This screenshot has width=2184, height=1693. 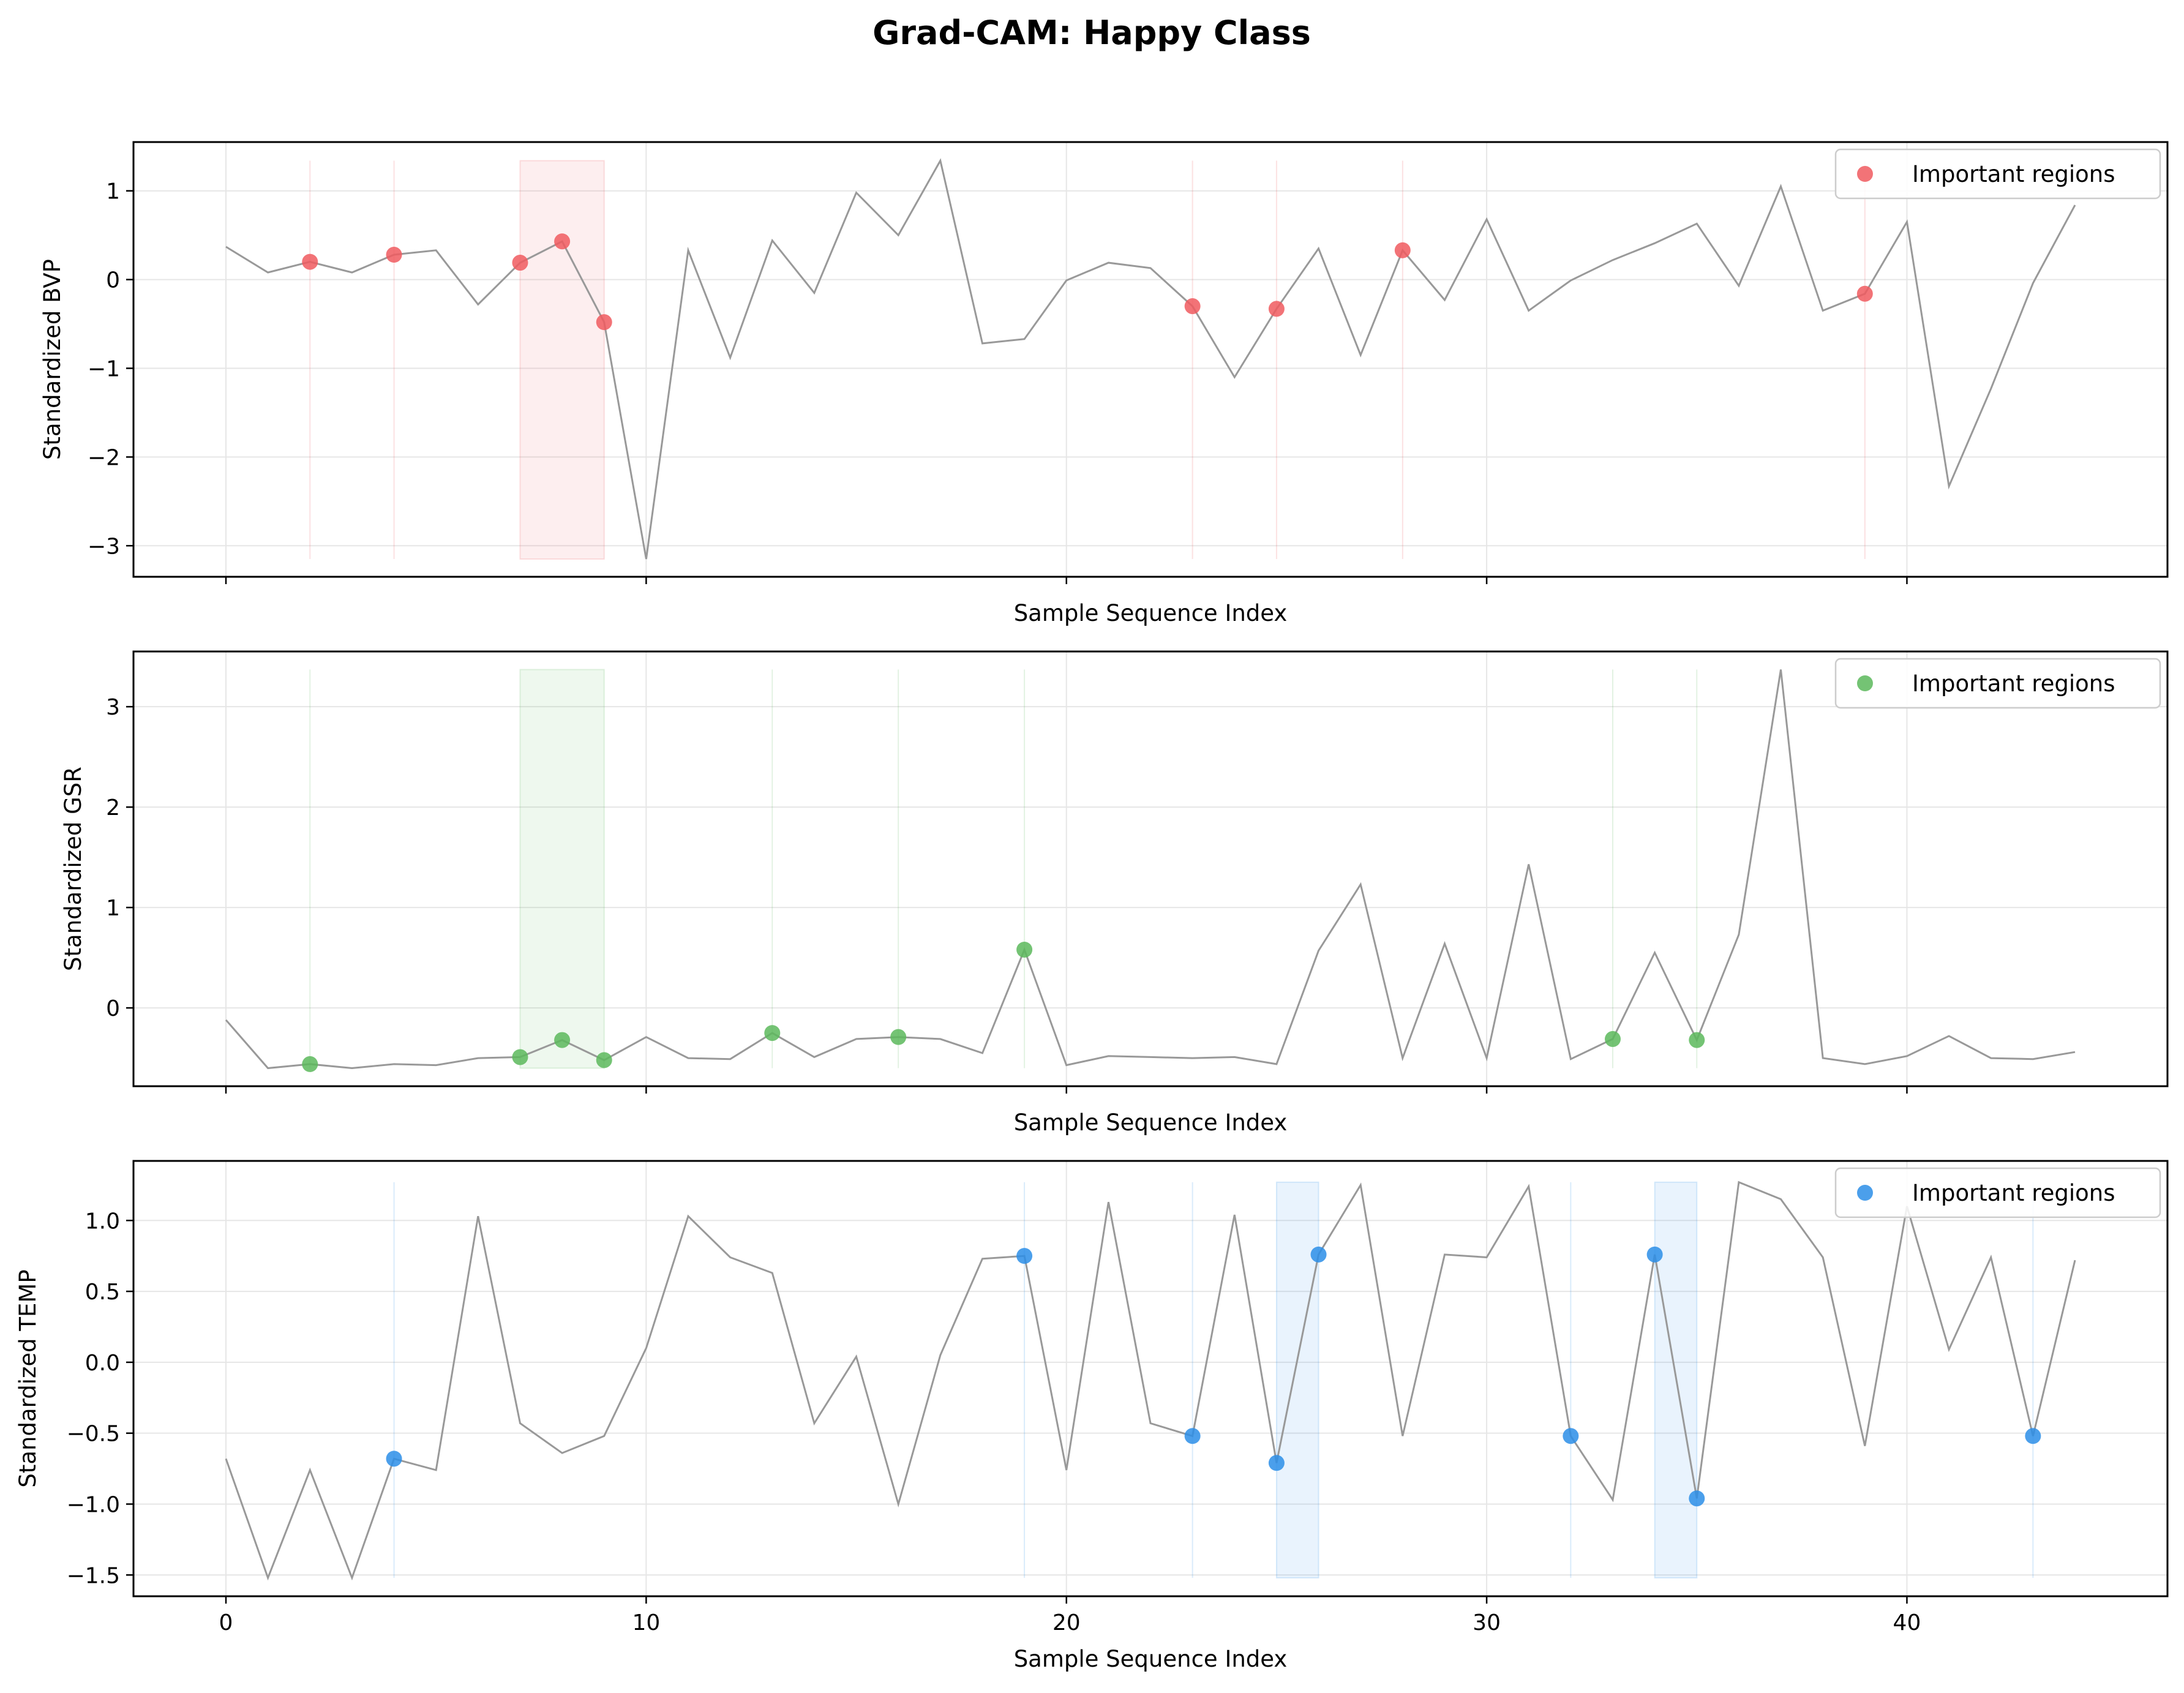 I want to click on temp-legend-marker, so click(x=1865, y=1193).